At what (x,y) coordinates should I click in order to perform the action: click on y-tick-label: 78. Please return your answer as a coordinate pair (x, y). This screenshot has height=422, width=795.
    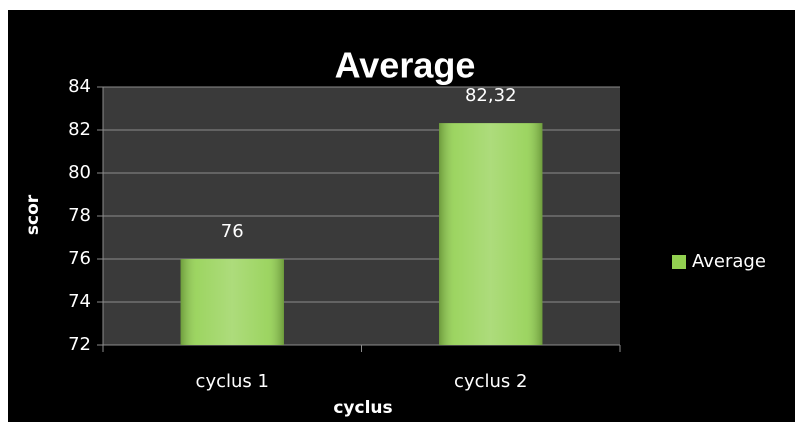
    Looking at the image, I should click on (79, 215).